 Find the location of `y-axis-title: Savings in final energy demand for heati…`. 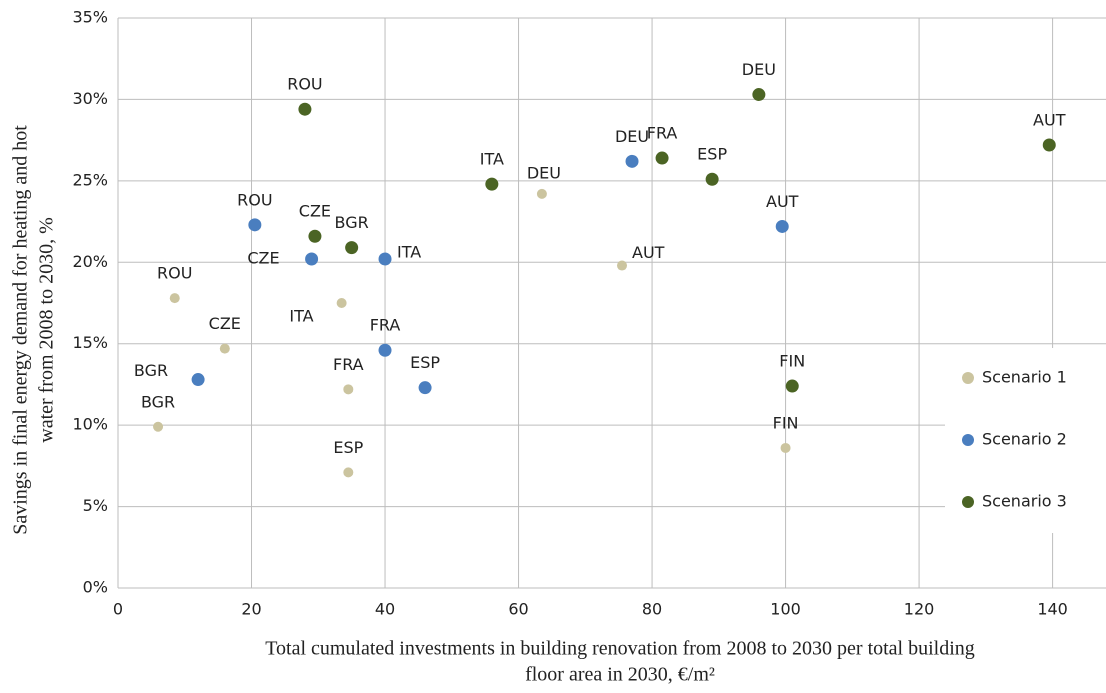

y-axis-title: Savings in final energy demand for heati… is located at coordinates (21, 330).